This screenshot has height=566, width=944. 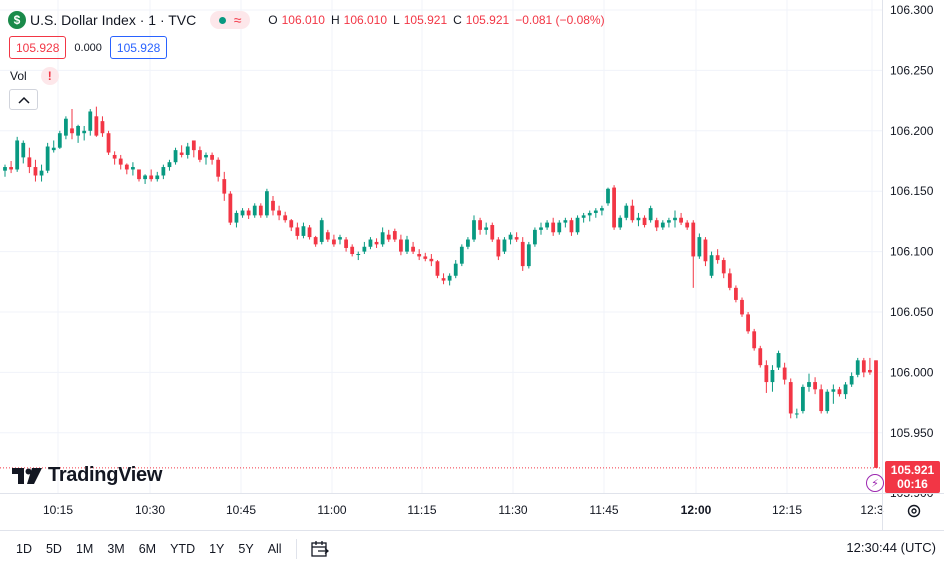 I want to click on range-all-button: All, so click(x=274, y=548).